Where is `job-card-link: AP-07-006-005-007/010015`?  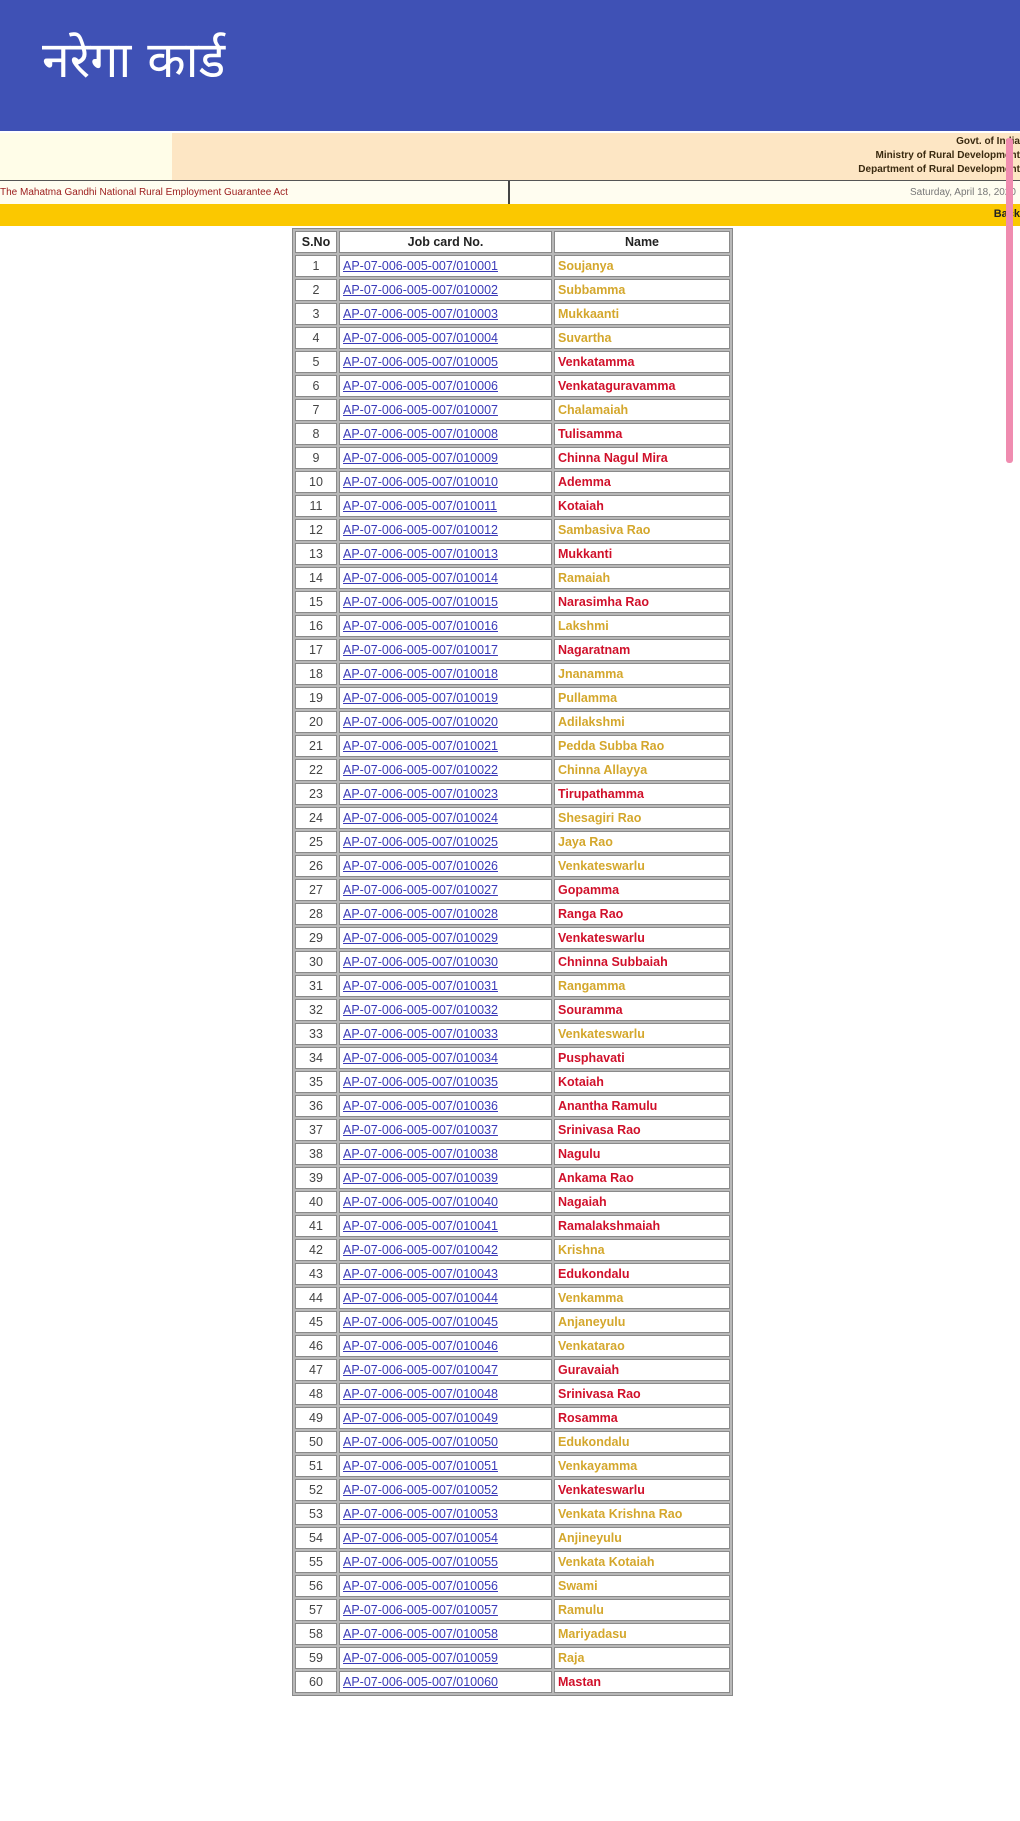
job-card-link: AP-07-006-005-007/010015 is located at coordinates (420, 602).